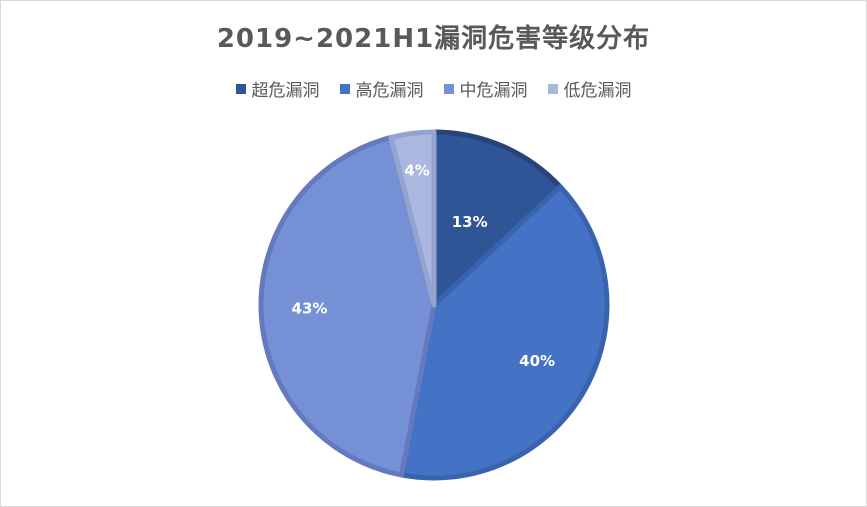 This screenshot has height=507, width=867. Describe the element at coordinates (470, 222) in the screenshot. I see `data-label-critical: 13%` at that location.